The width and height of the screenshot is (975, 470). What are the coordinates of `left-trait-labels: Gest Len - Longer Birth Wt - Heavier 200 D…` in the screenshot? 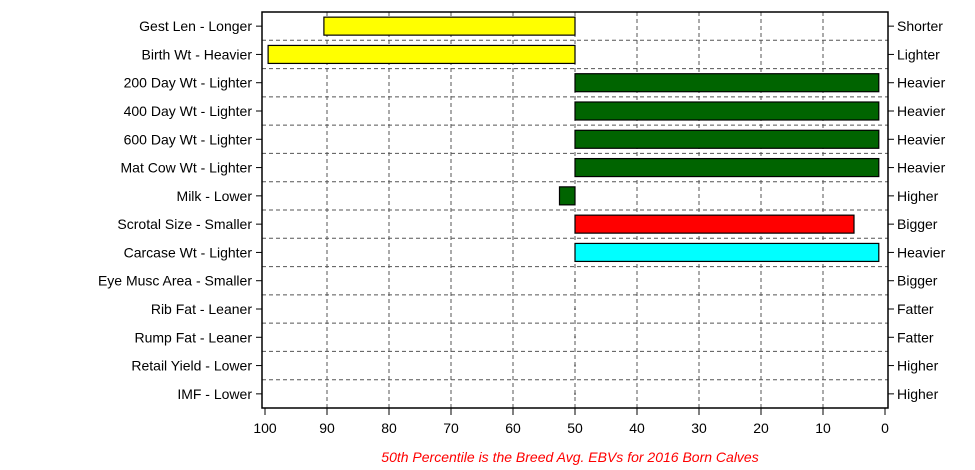 It's located at (180, 210).